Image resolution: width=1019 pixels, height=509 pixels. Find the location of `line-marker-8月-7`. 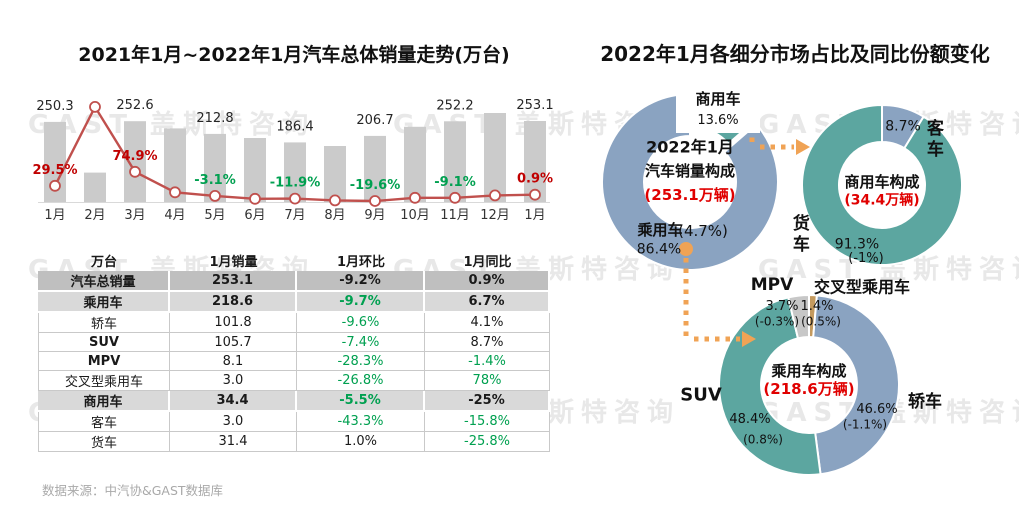

line-marker-8月-7 is located at coordinates (335, 200).